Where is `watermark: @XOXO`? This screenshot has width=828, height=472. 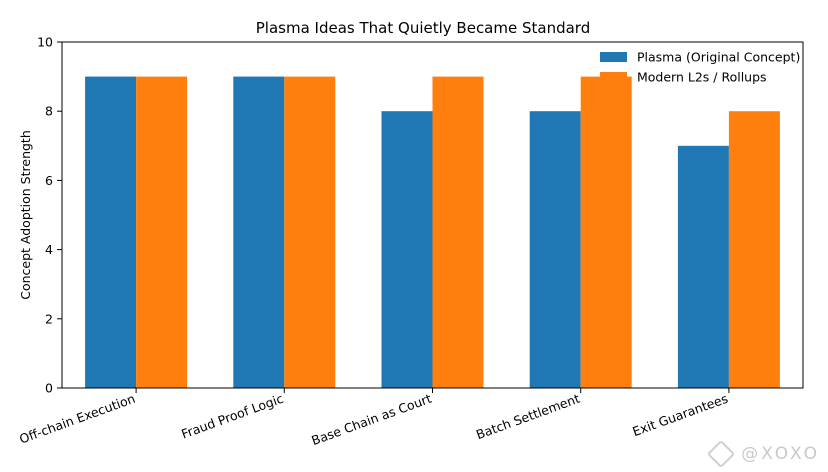
watermark: @XOXO is located at coordinates (763, 454).